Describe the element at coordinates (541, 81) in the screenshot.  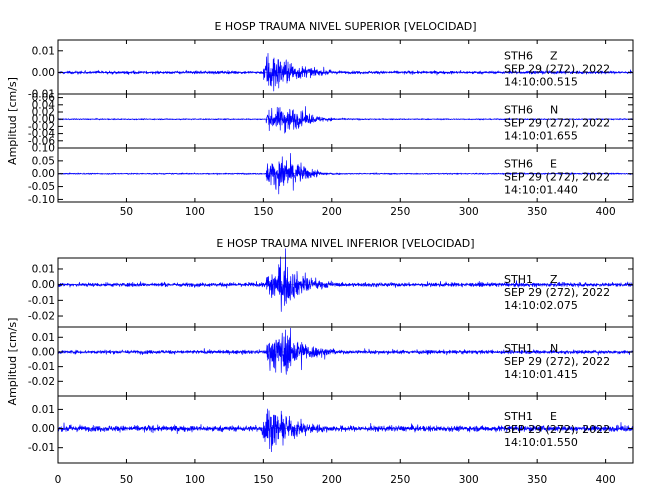
I see `time-label: 14:10:00.515` at that location.